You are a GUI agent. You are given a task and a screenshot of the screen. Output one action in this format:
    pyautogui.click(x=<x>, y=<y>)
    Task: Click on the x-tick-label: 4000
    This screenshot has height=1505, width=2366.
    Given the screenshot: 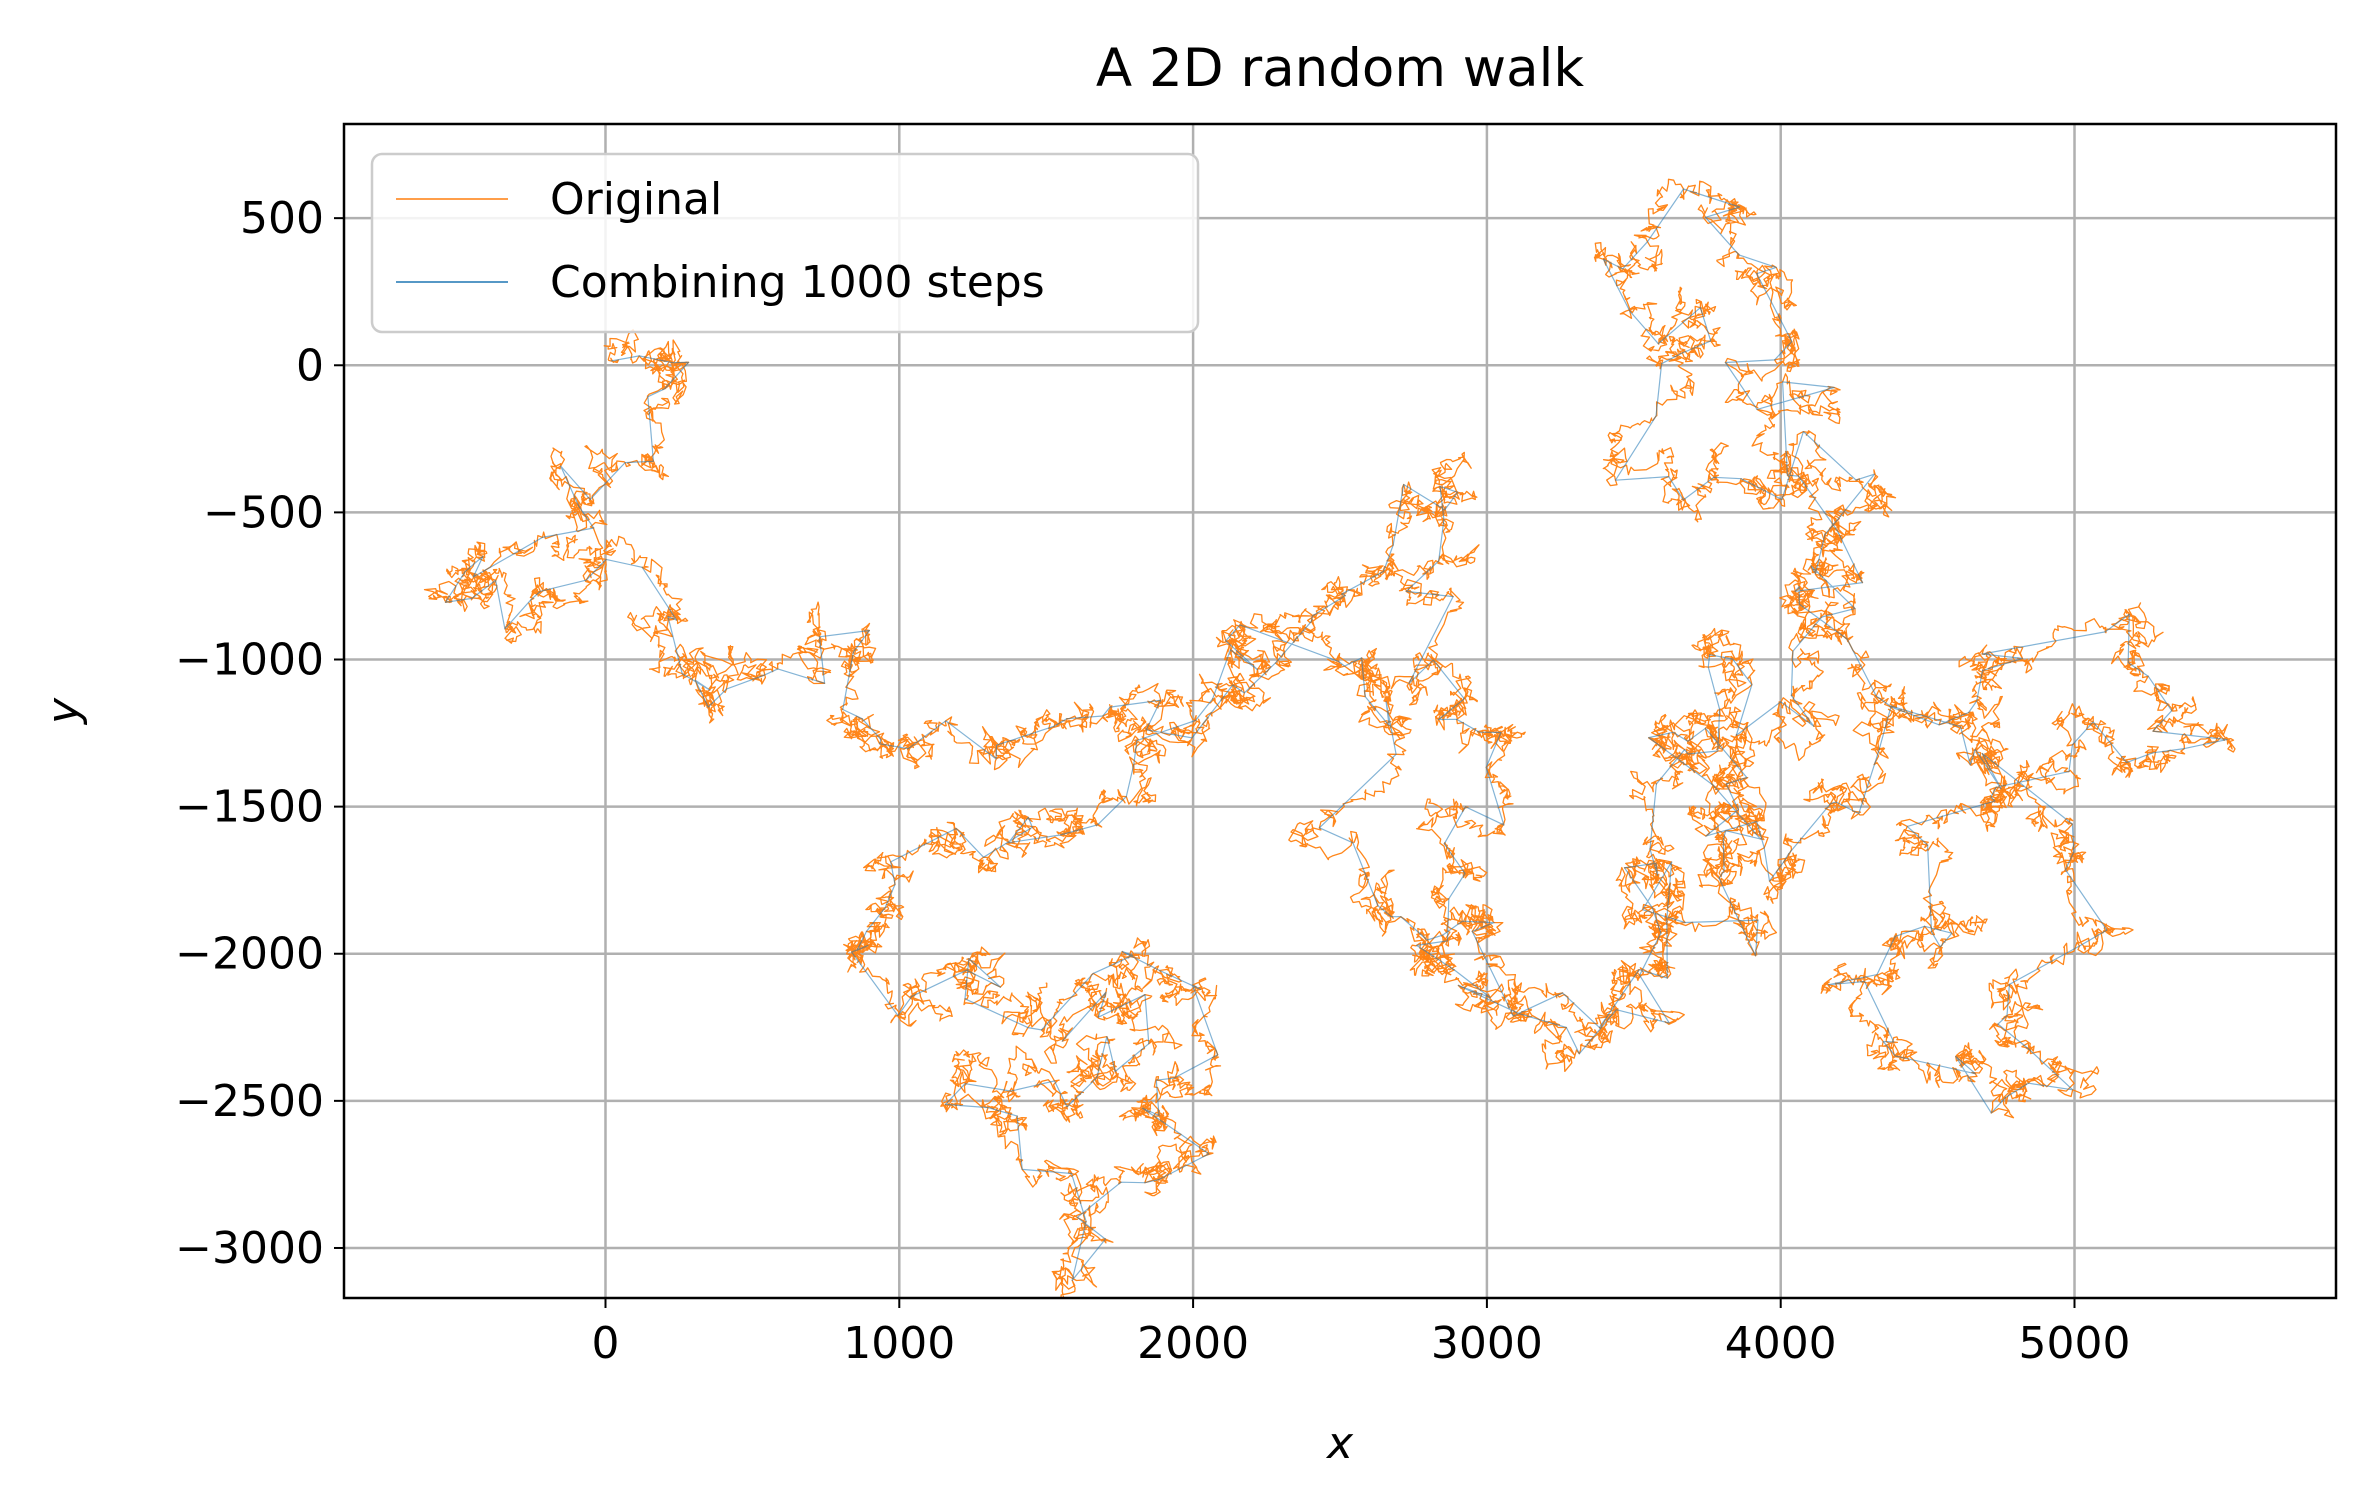 What is the action you would take?
    pyautogui.click(x=1781, y=1343)
    